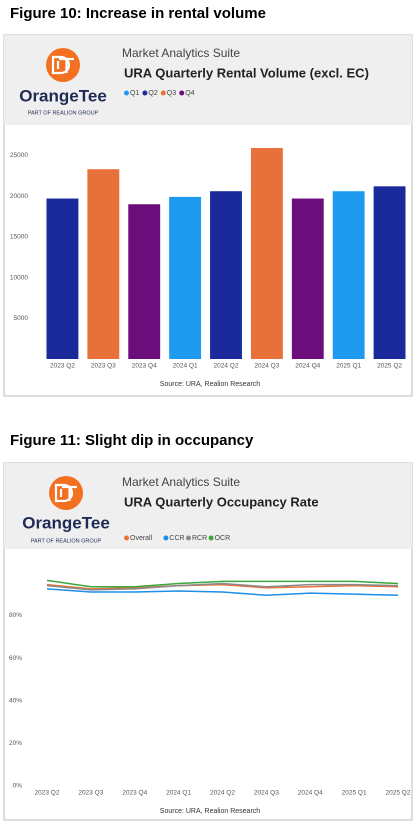  What do you see at coordinates (134, 93) in the screenshot?
I see `legend-label: Q1` at bounding box center [134, 93].